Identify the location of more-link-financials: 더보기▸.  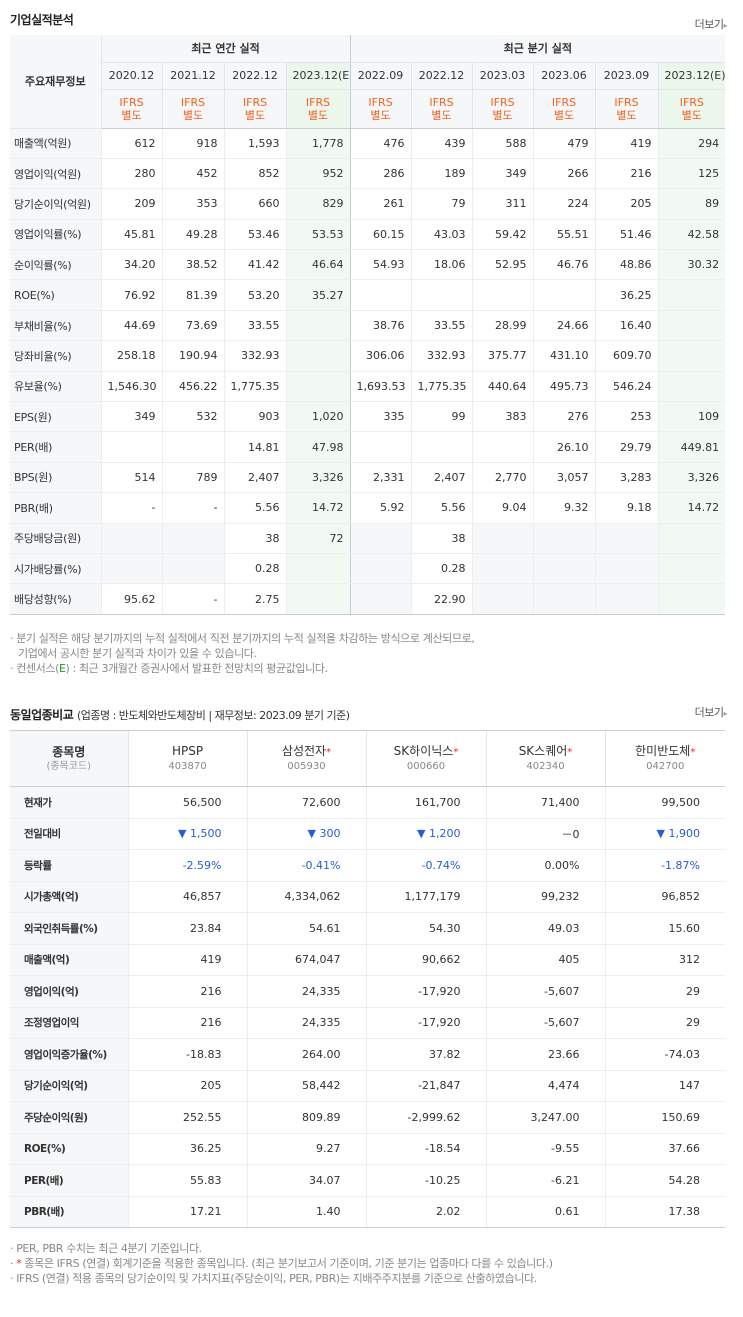
(711, 24).